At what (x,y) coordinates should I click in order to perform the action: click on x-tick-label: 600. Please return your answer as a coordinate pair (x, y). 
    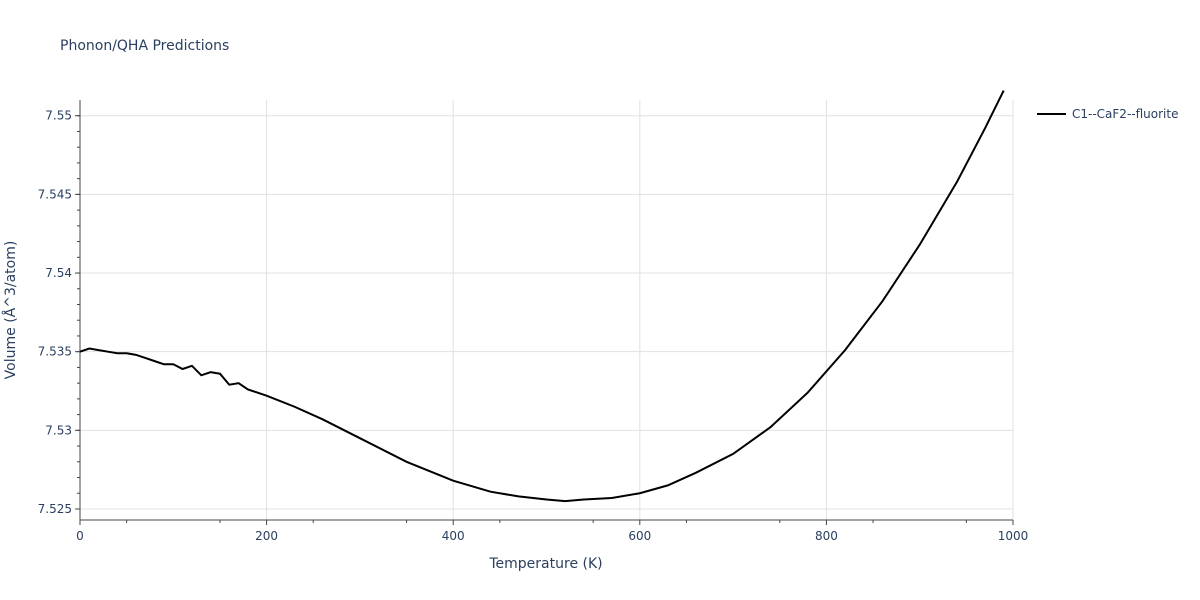
    Looking at the image, I should click on (639, 536).